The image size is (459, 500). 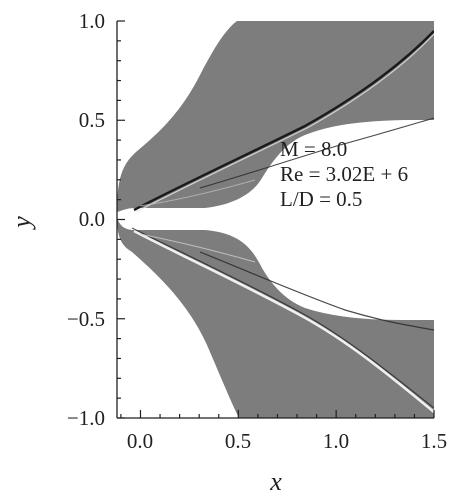 I want to click on mach-number-label: M = 8.0, so click(x=313, y=149).